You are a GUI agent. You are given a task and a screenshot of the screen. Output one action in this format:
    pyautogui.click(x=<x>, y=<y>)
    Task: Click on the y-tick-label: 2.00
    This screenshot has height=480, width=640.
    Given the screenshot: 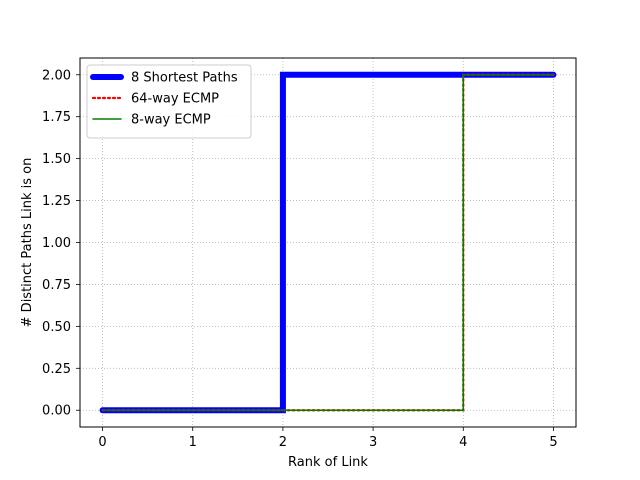 What is the action you would take?
    pyautogui.click(x=56, y=75)
    